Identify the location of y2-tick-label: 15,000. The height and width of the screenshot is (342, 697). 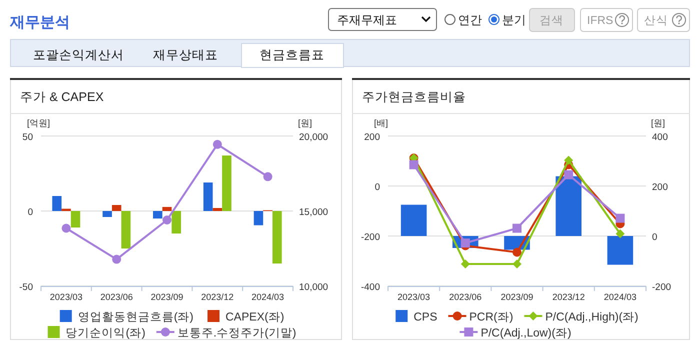
(313, 212).